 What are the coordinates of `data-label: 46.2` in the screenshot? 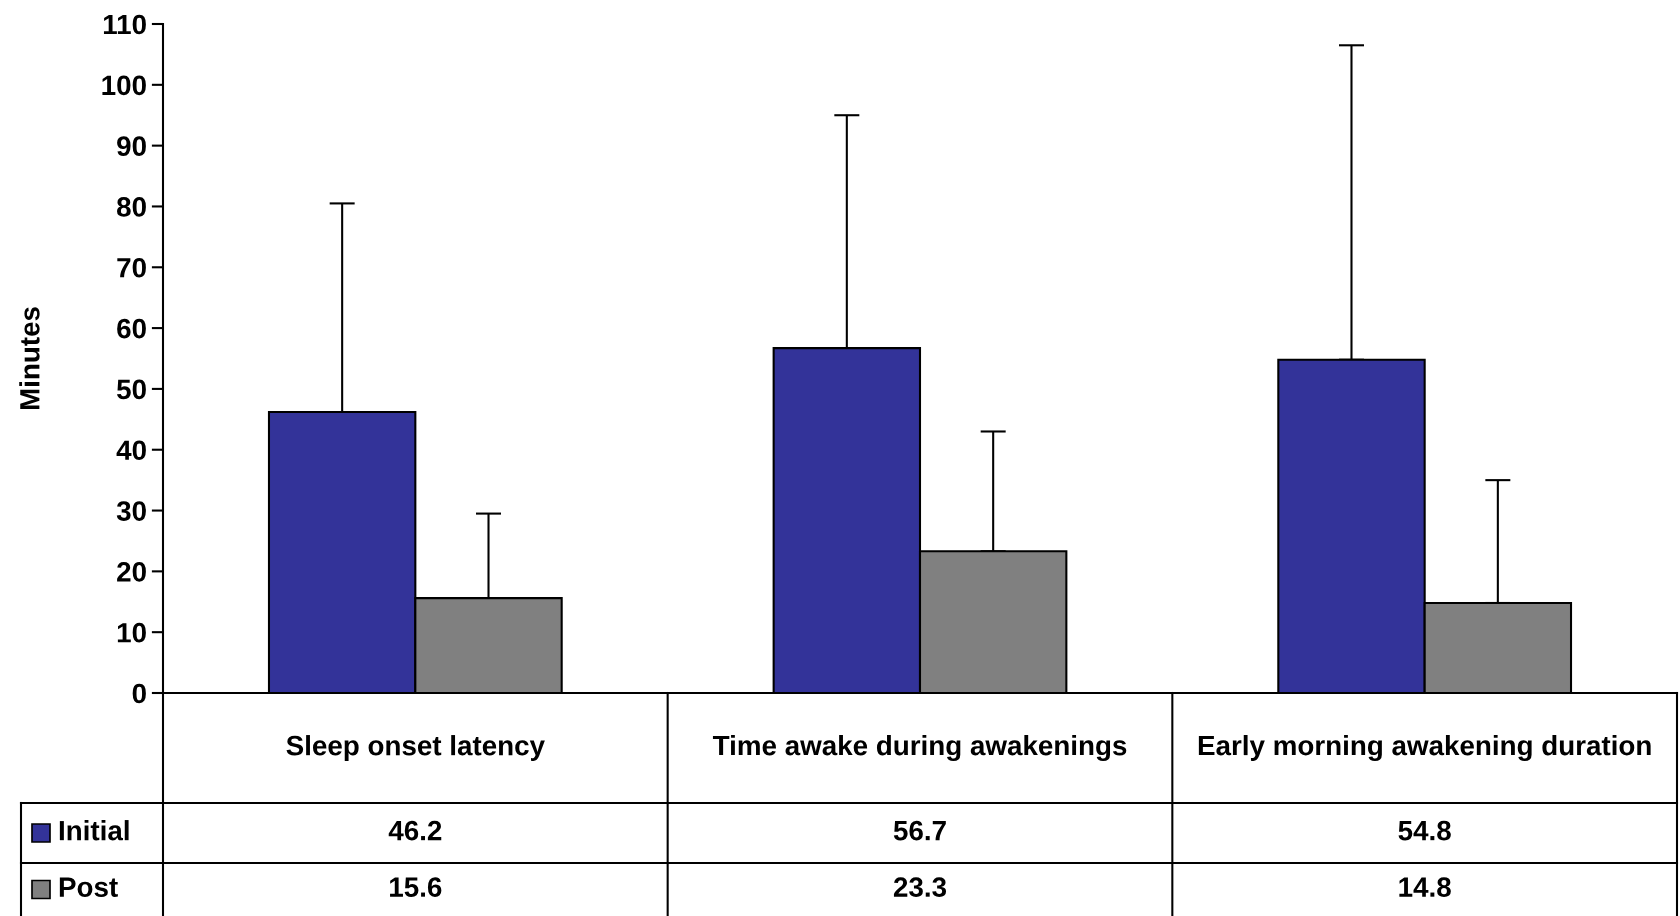 It's located at (415, 830).